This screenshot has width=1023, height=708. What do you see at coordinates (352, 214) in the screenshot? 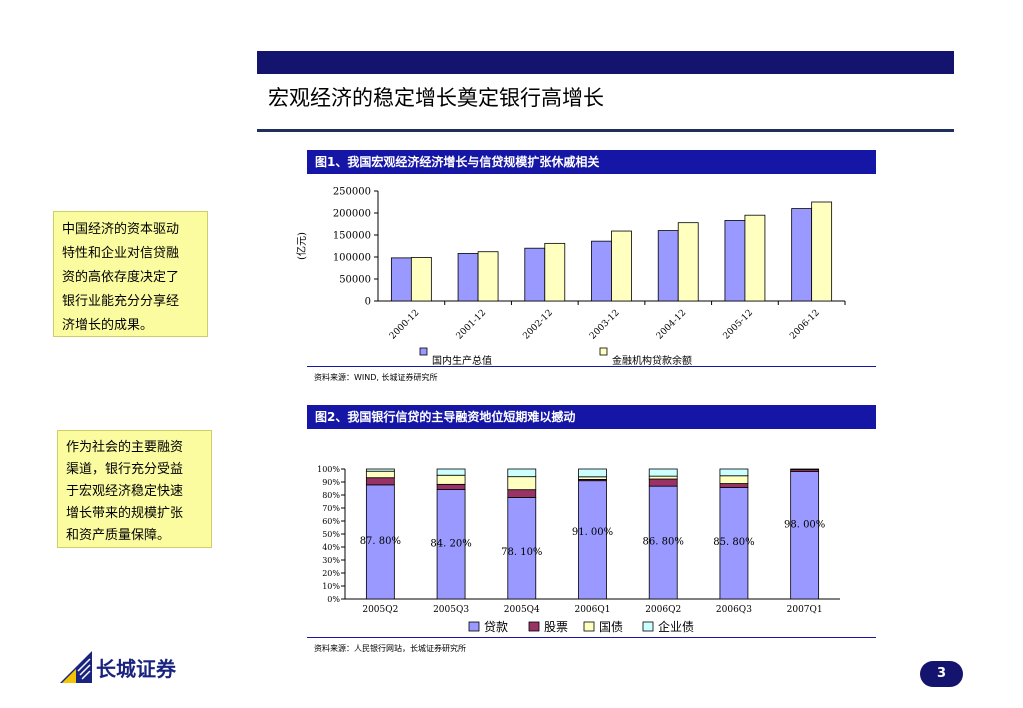
I see `y-tick-label: 200000` at bounding box center [352, 214].